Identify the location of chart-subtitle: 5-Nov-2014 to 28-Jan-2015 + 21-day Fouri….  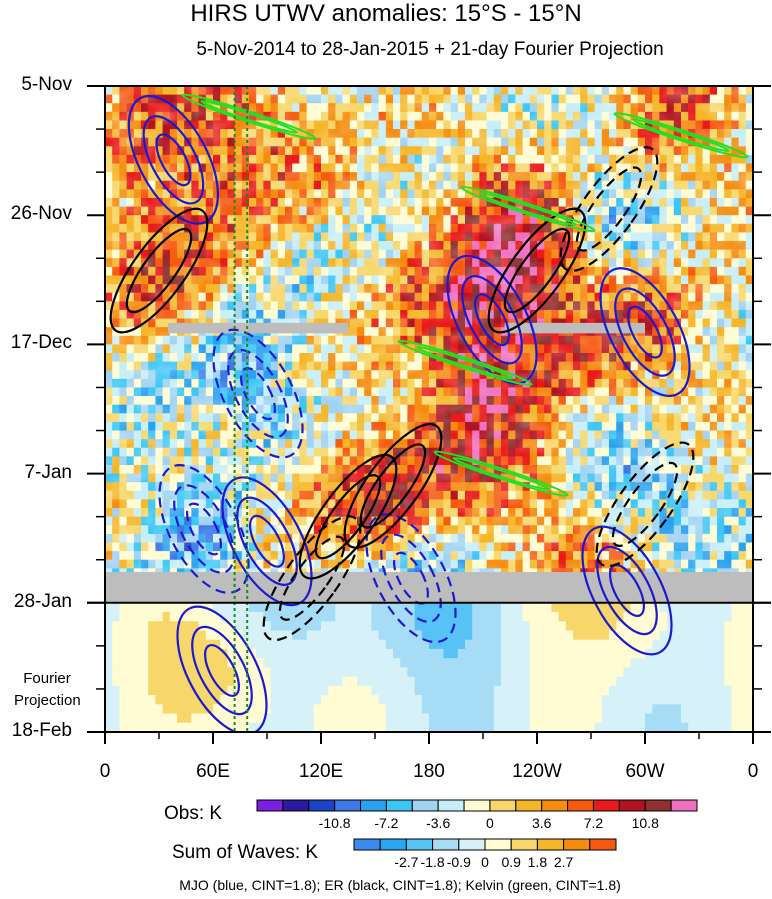
(430, 49).